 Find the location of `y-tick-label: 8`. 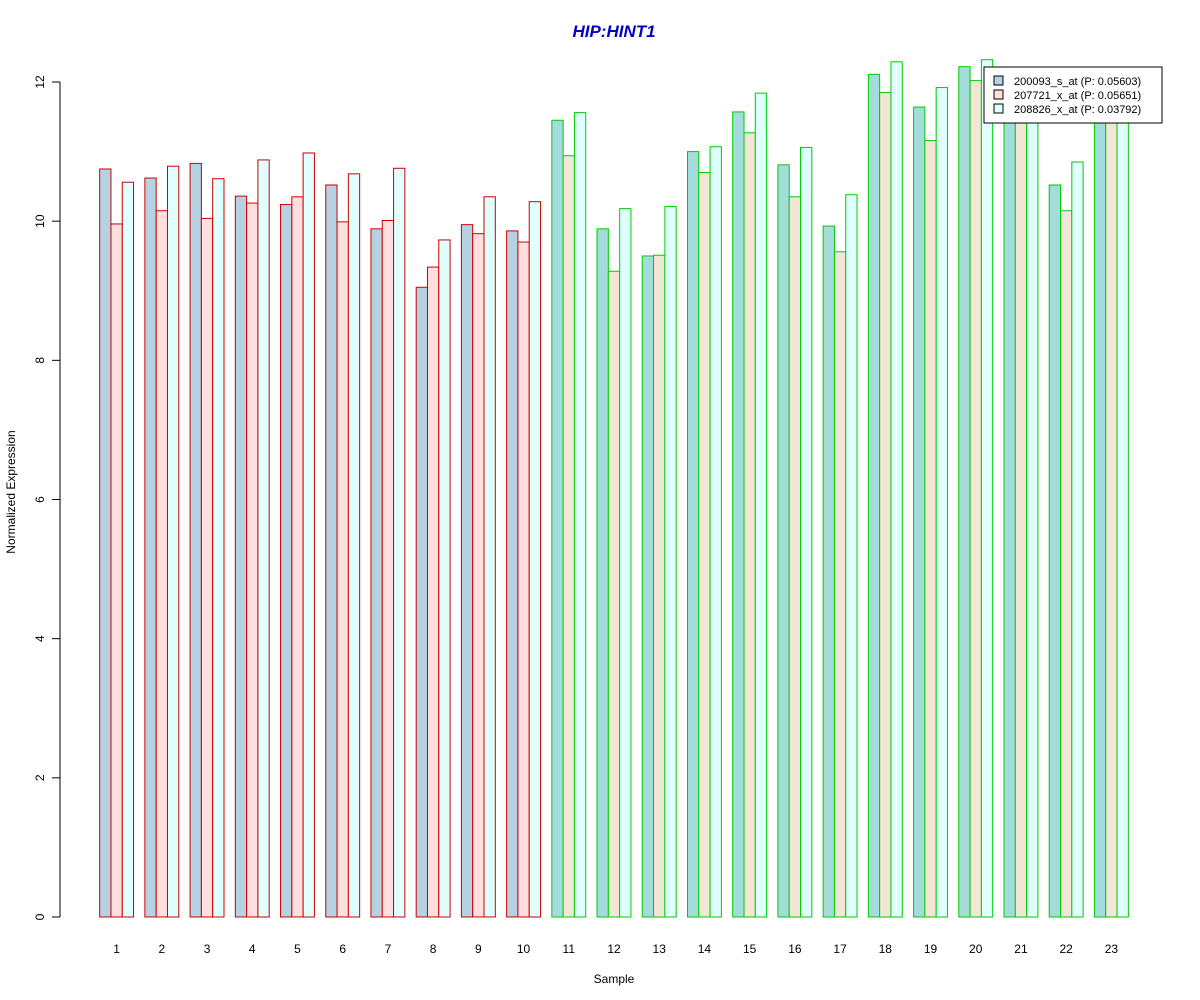

y-tick-label: 8 is located at coordinates (40, 360).